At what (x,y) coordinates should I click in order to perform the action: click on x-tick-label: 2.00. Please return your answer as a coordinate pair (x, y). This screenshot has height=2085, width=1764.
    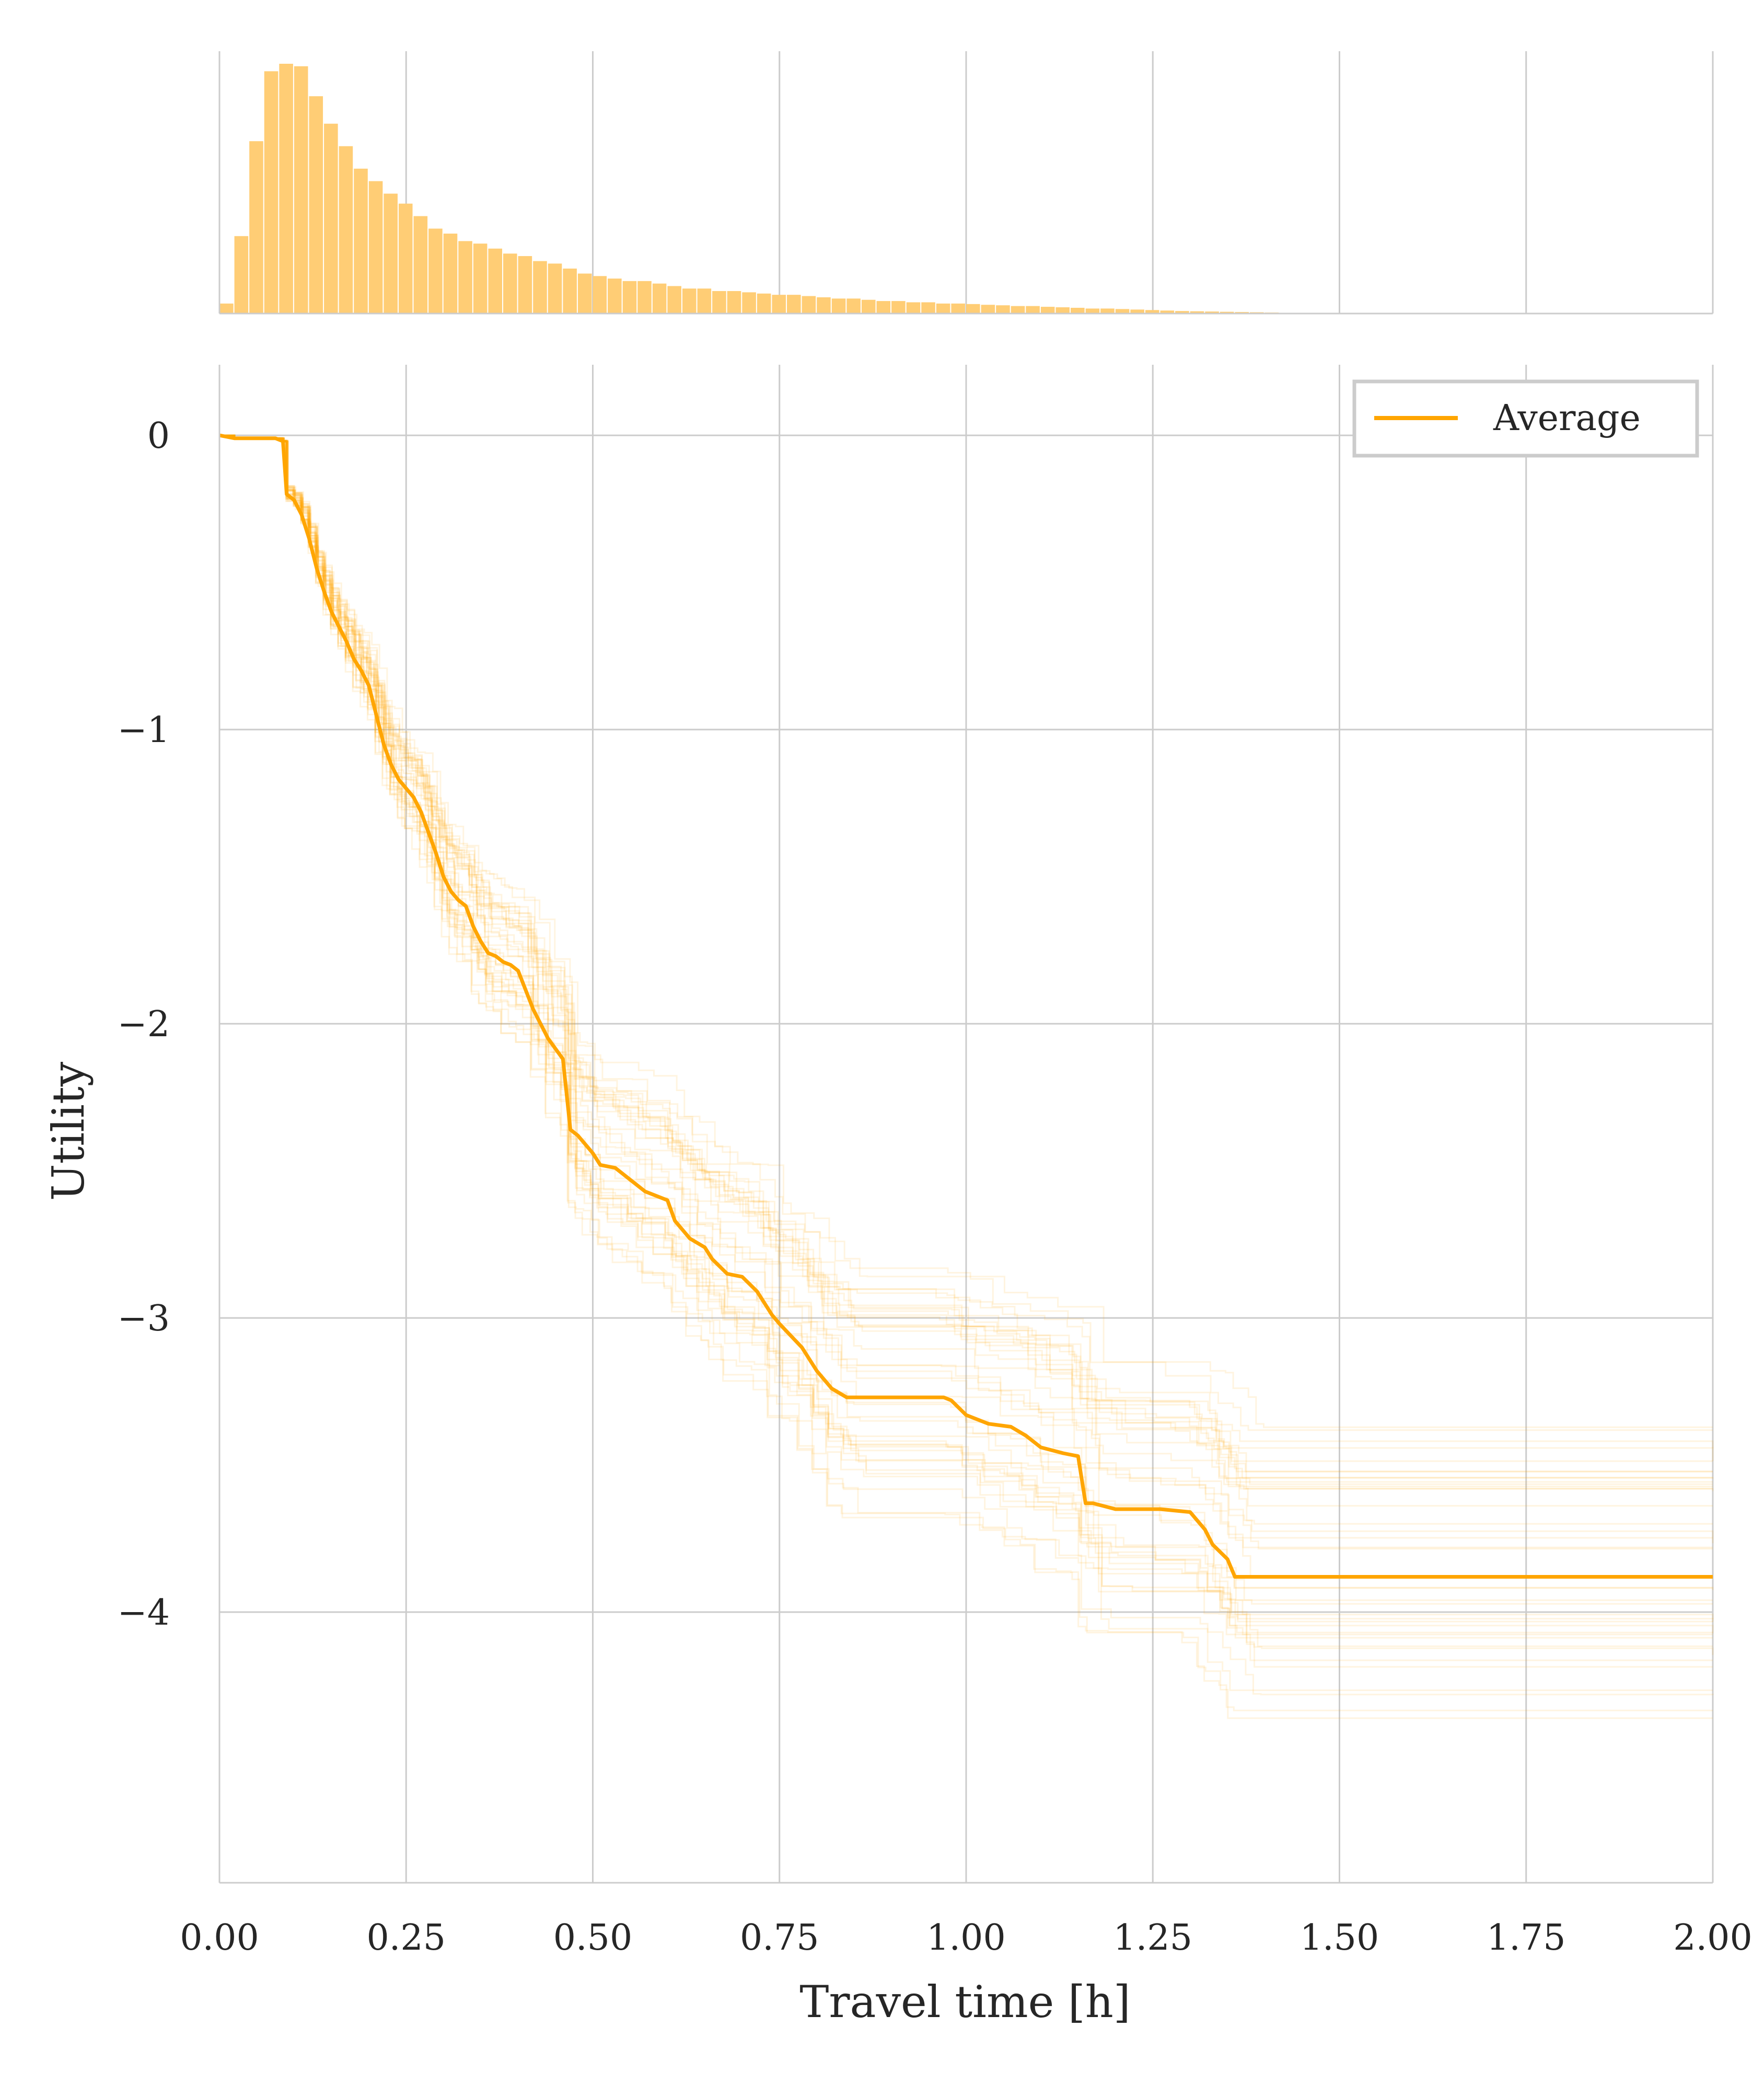
    Looking at the image, I should click on (1712, 1938).